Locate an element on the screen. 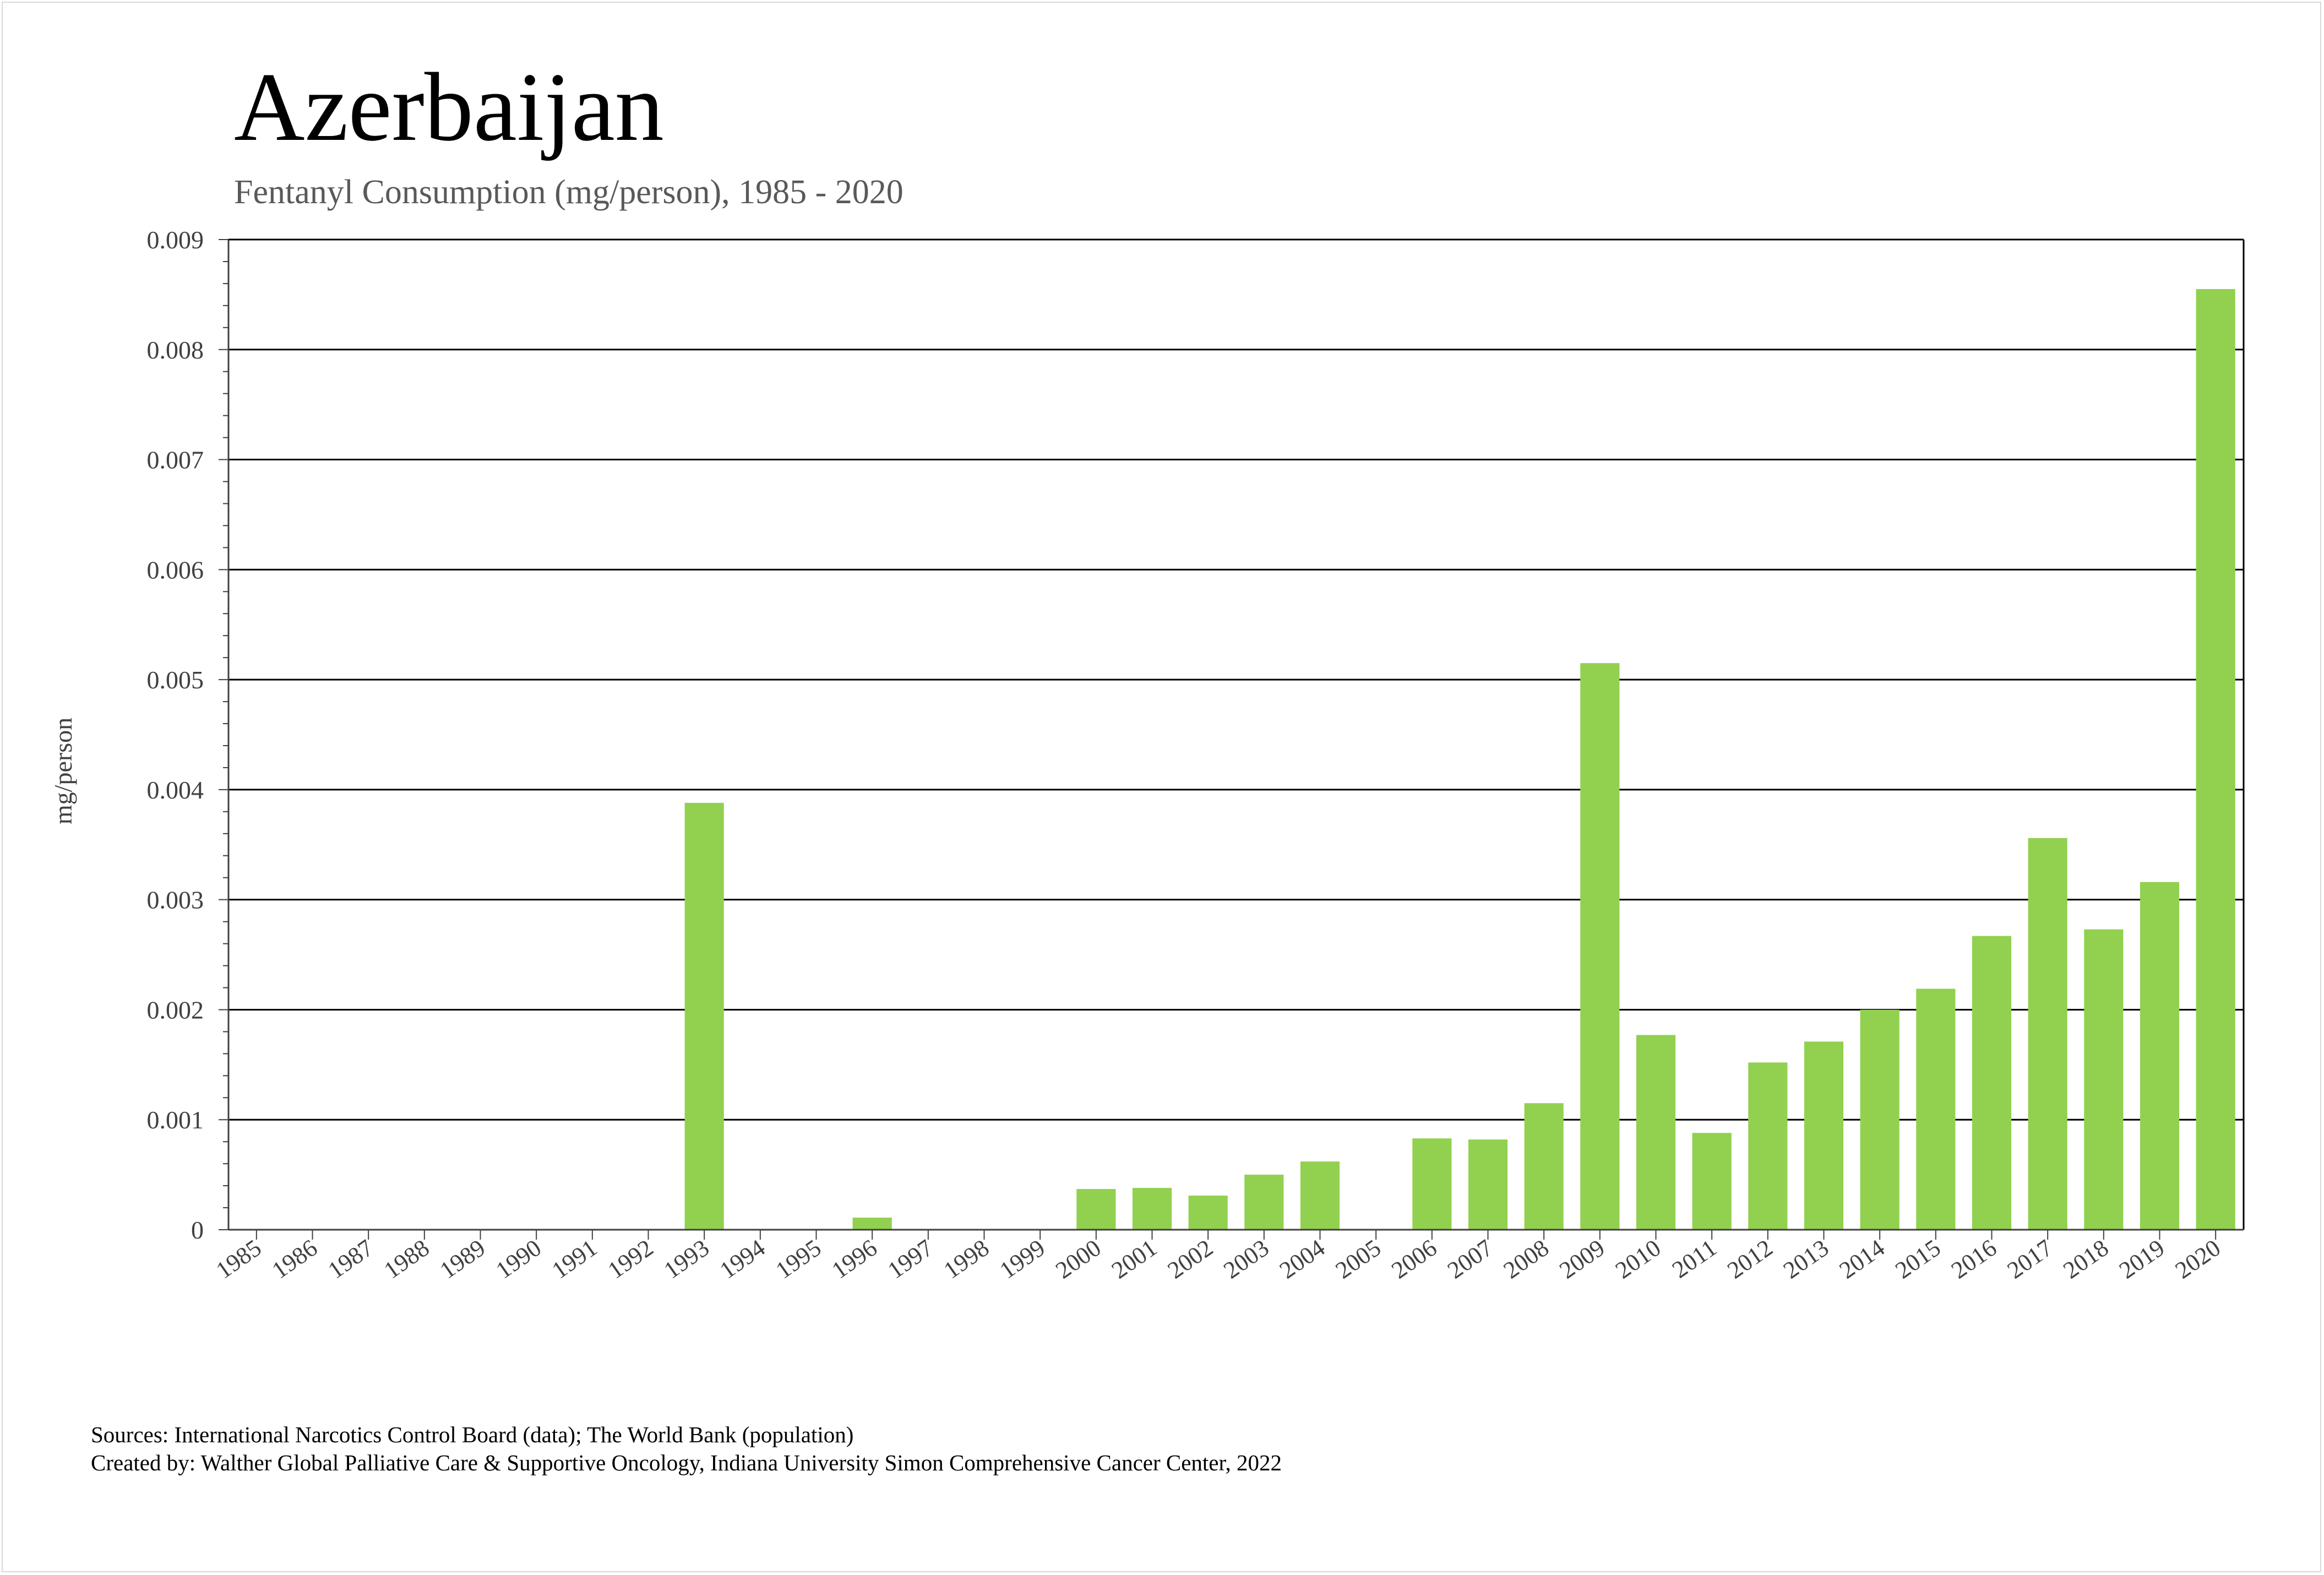  bar-2010 is located at coordinates (1656, 1132).